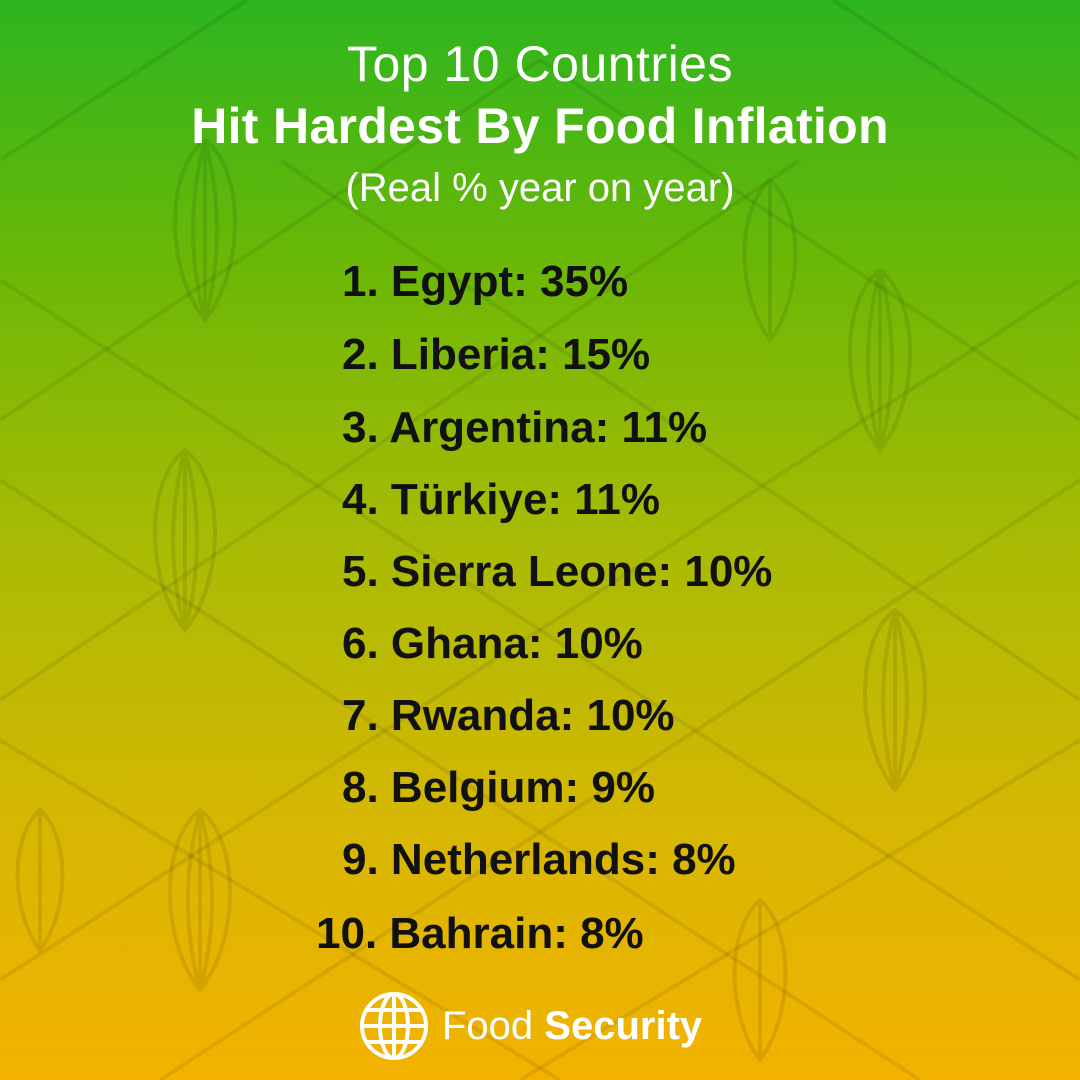  What do you see at coordinates (492, 643) in the screenshot?
I see `list-item: 6. Ghana: 10%` at bounding box center [492, 643].